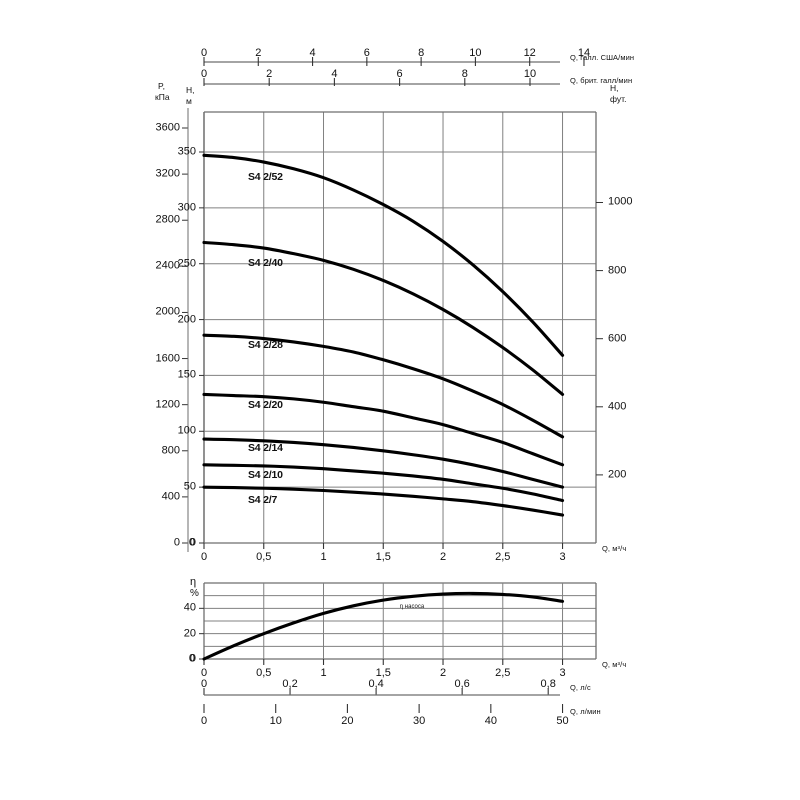 This screenshot has height=800, width=800. I want to click on main-x-tick-0: 0, so click(204, 557).